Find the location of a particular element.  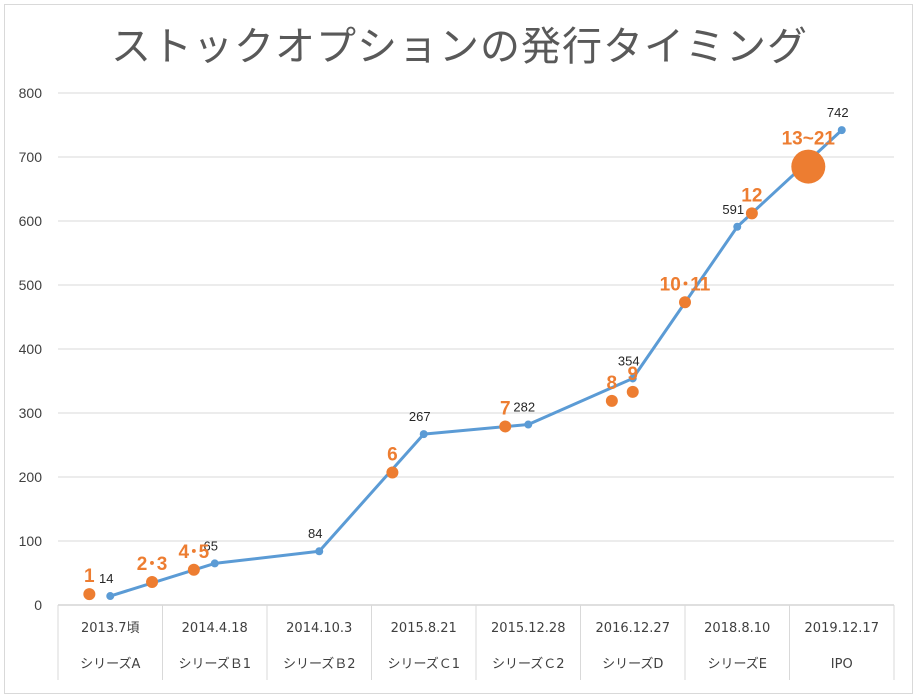

category-date-label: 2014.10.3 is located at coordinates (319, 628).